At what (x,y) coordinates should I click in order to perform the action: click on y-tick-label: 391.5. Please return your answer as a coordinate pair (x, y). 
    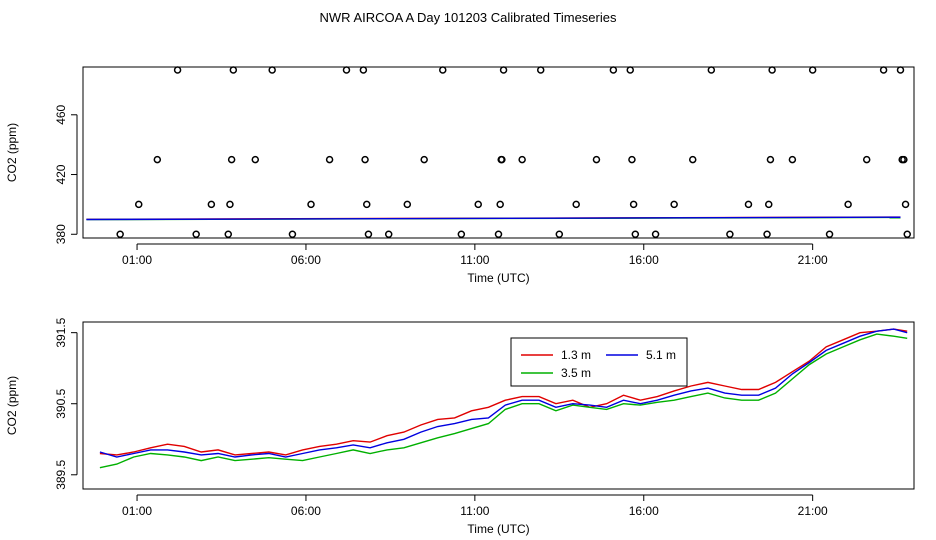
    Looking at the image, I should click on (61, 332).